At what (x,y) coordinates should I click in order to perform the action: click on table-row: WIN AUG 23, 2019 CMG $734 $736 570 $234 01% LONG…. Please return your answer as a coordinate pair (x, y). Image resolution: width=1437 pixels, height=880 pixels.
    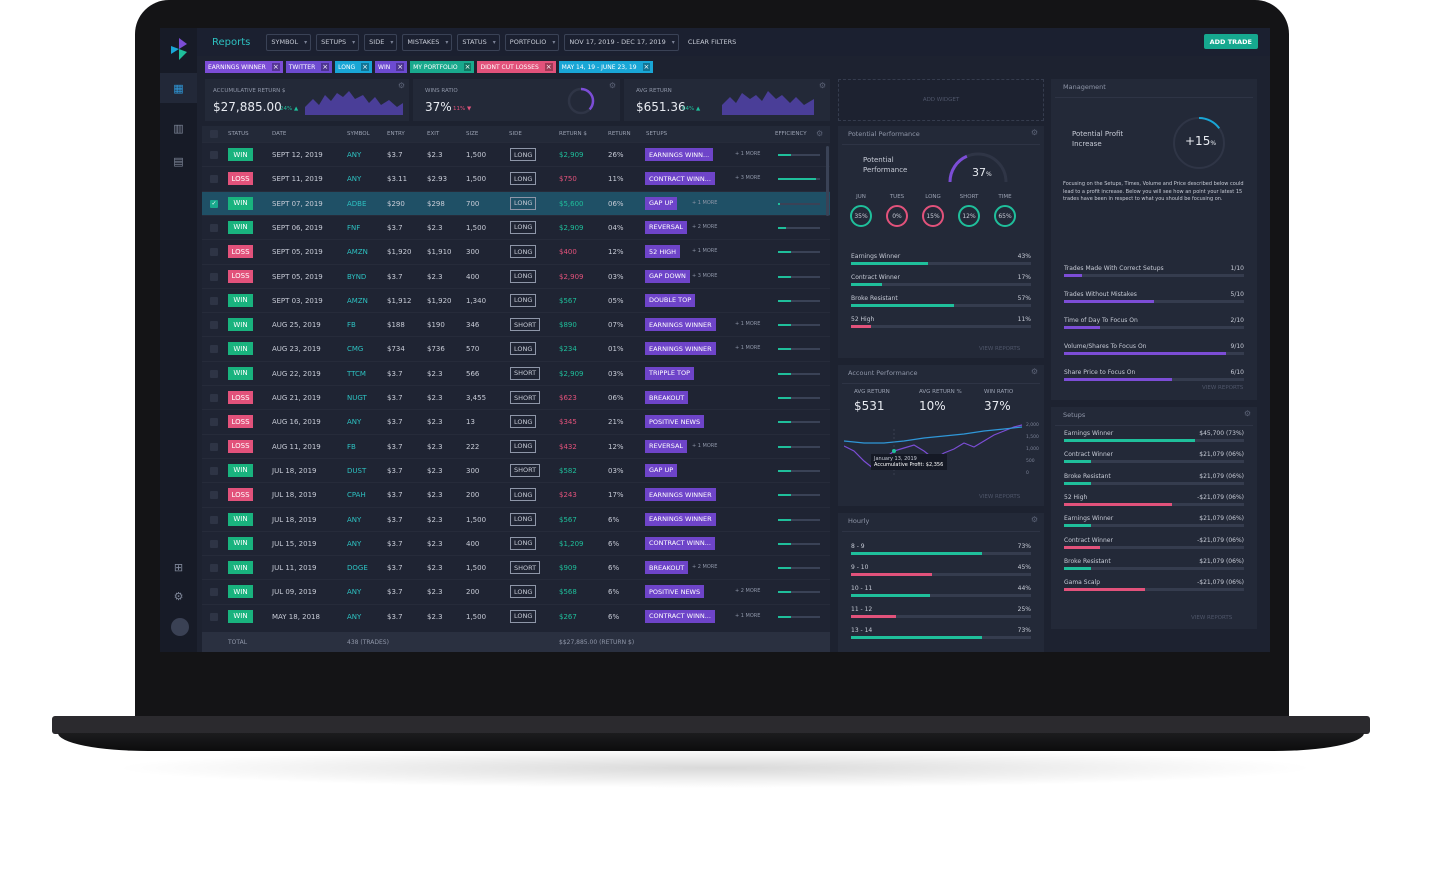
    Looking at the image, I should click on (516, 348).